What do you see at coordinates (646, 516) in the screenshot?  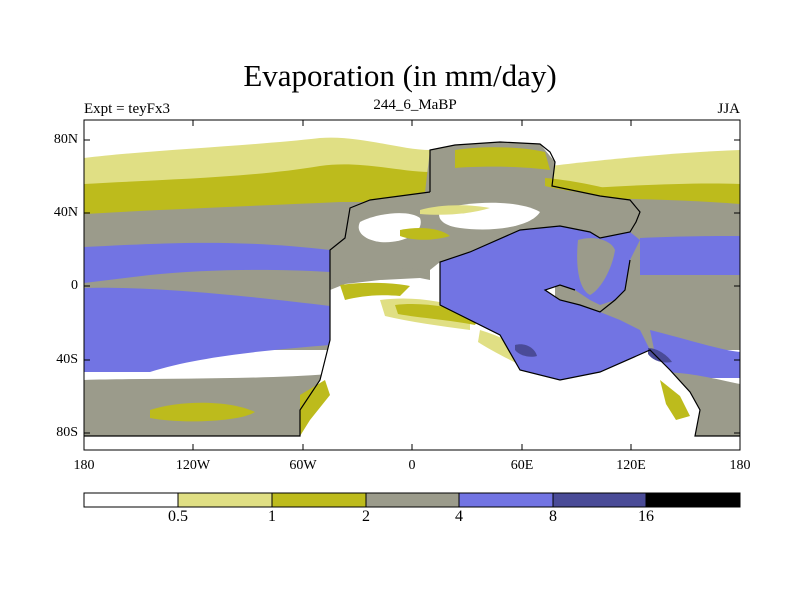 I see `colorbar-label-16: 16` at bounding box center [646, 516].